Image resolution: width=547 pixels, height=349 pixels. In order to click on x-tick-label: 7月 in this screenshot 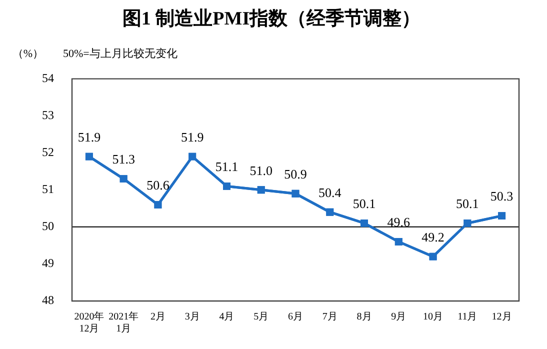, I will do `click(330, 317)`.